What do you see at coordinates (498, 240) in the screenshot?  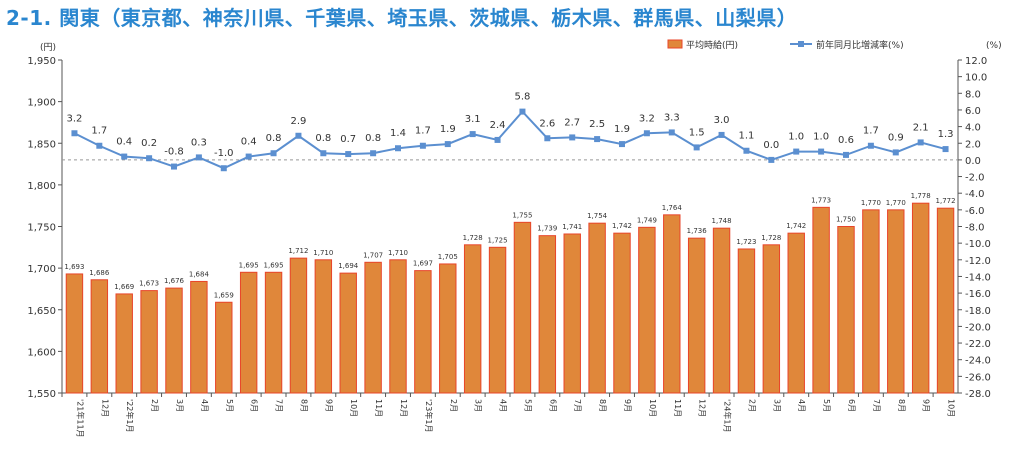 I see `bar-value-label: 1,725` at bounding box center [498, 240].